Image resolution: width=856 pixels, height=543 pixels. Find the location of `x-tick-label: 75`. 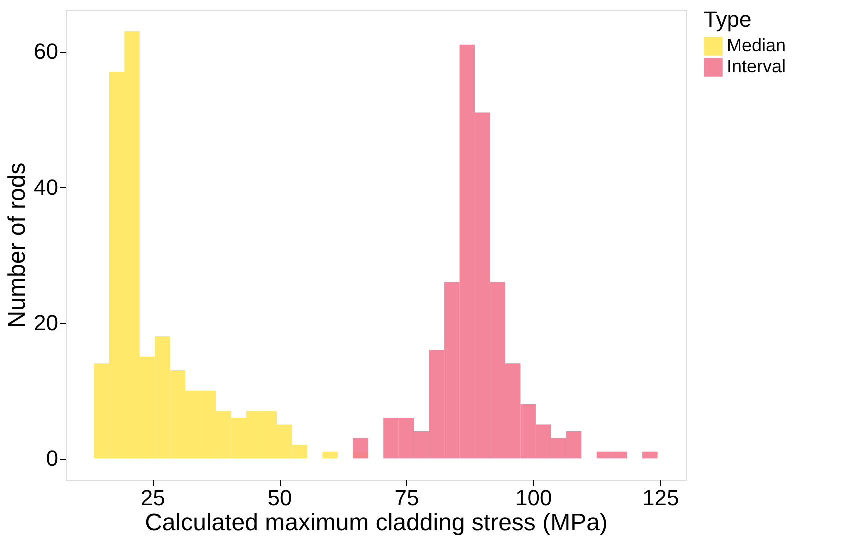

x-tick-label: 75 is located at coordinates (407, 498).